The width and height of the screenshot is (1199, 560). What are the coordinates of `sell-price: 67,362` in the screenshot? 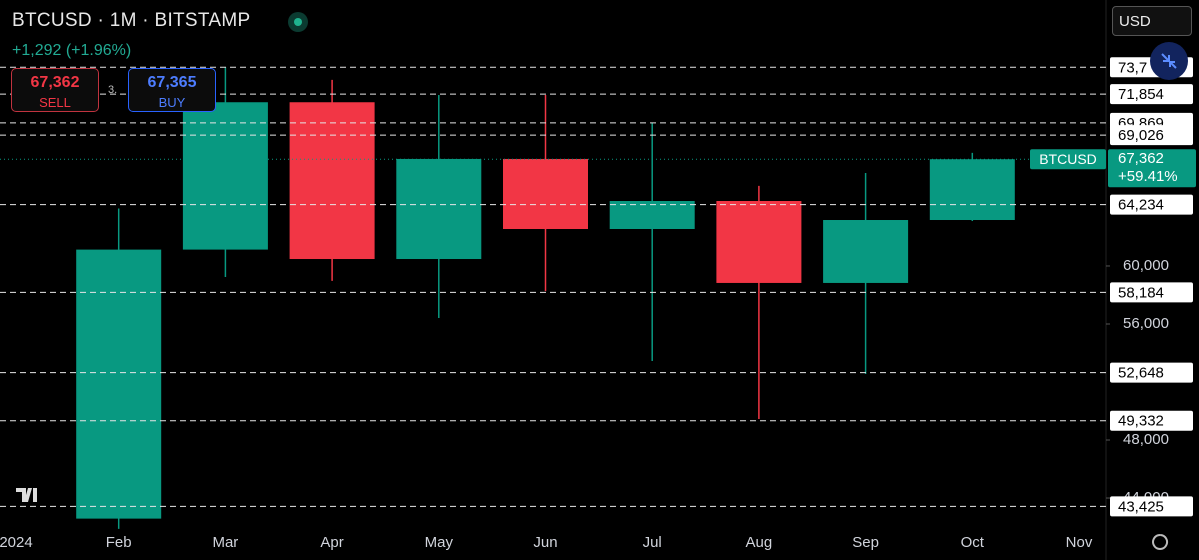 It's located at (55, 82).